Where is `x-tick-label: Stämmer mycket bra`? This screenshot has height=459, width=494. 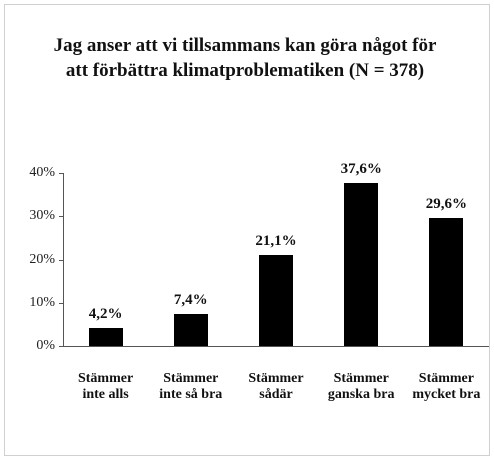 x-tick-label: Stämmer mycket bra is located at coordinates (446, 386).